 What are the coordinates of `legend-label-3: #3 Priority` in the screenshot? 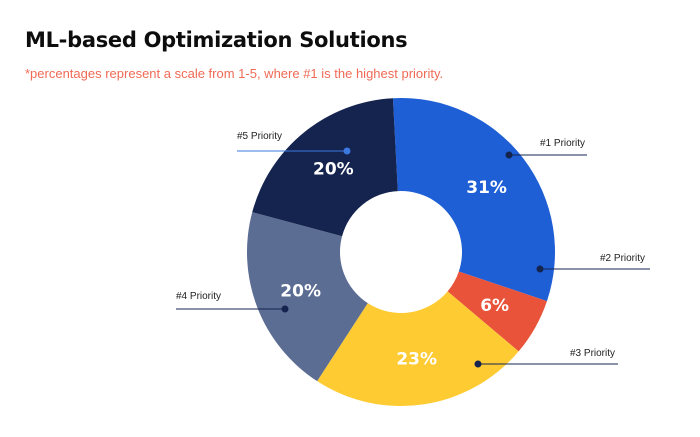 It's located at (592, 353).